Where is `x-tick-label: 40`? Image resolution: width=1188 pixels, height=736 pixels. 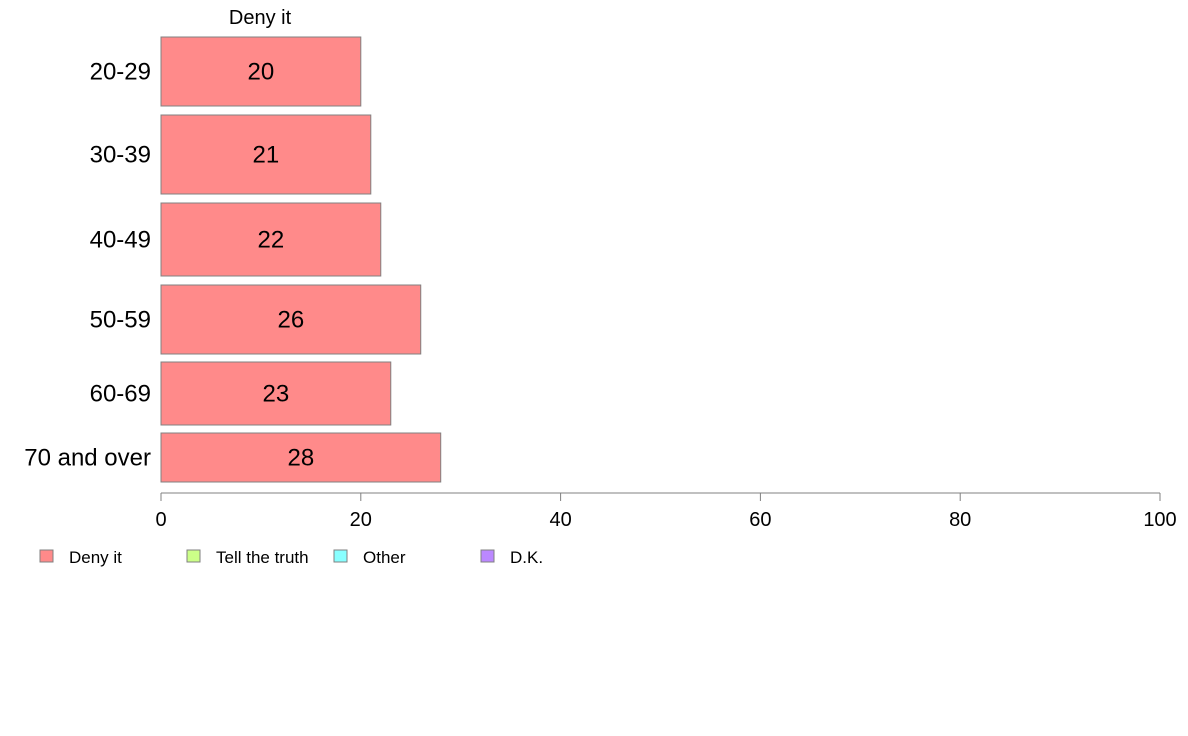
x-tick-label: 40 is located at coordinates (560, 520).